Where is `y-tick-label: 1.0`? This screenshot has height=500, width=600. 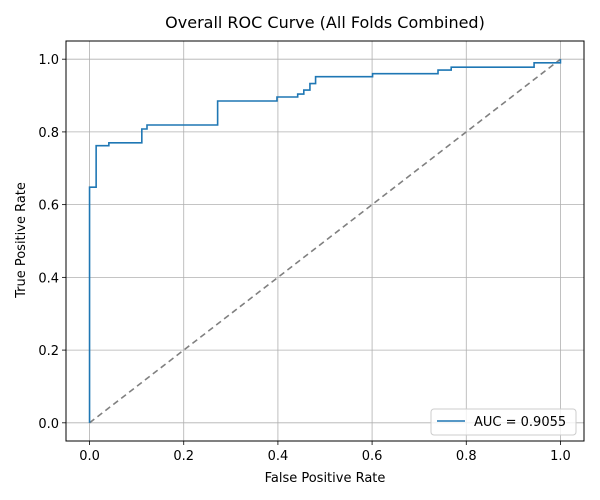 y-tick-label: 1.0 is located at coordinates (48, 60).